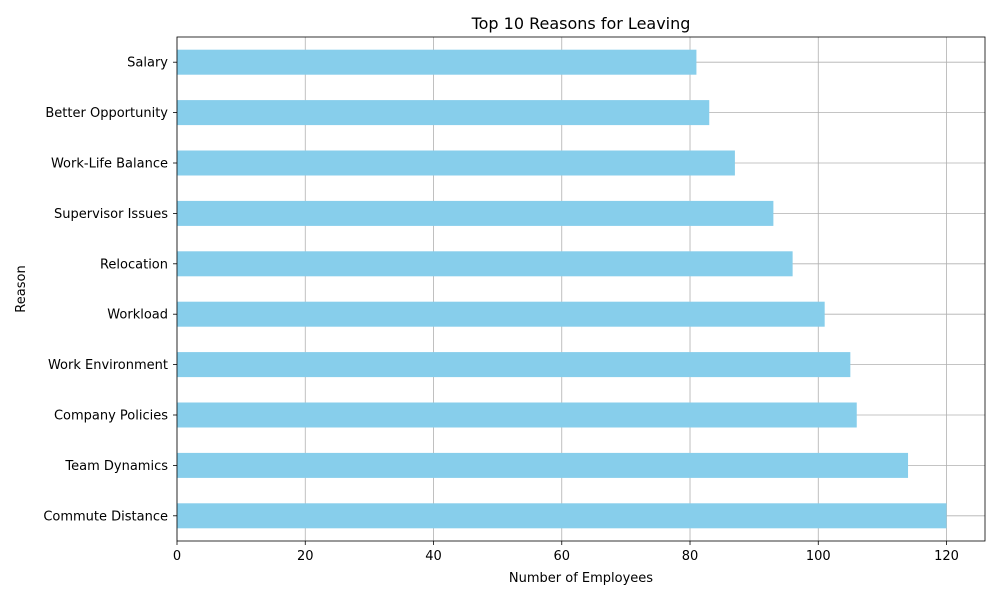  What do you see at coordinates (946, 556) in the screenshot?
I see `x-tick-label: 120` at bounding box center [946, 556].